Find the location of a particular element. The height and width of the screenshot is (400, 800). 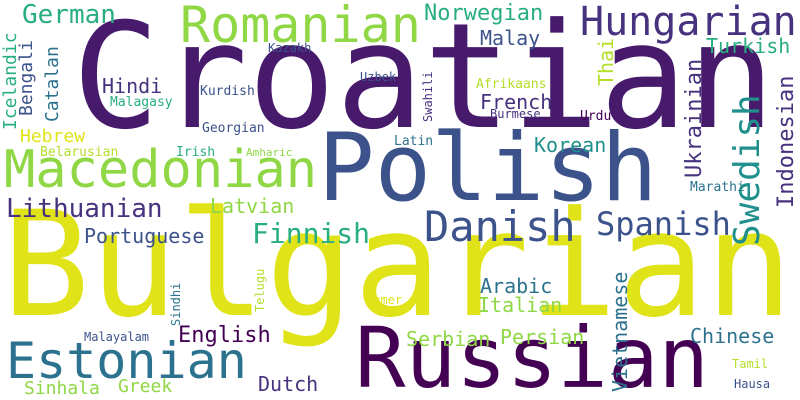

word-icelandic: Icelandic is located at coordinates (10, 81).